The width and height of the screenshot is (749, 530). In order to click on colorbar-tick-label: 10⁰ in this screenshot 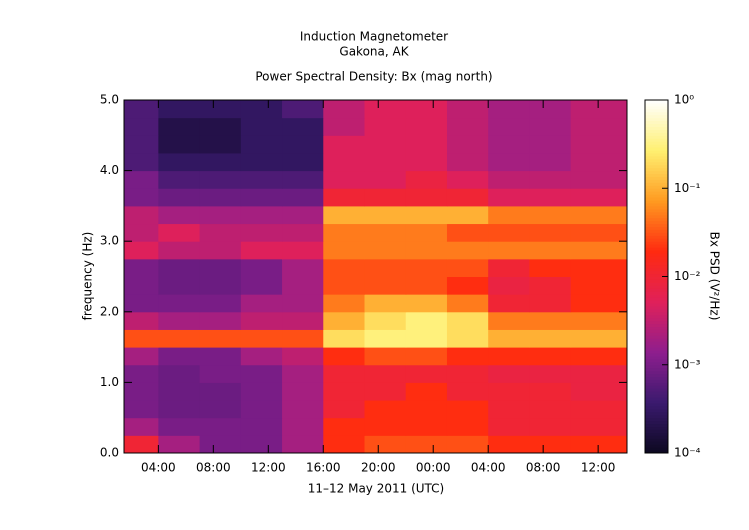, I will do `click(684, 100)`.